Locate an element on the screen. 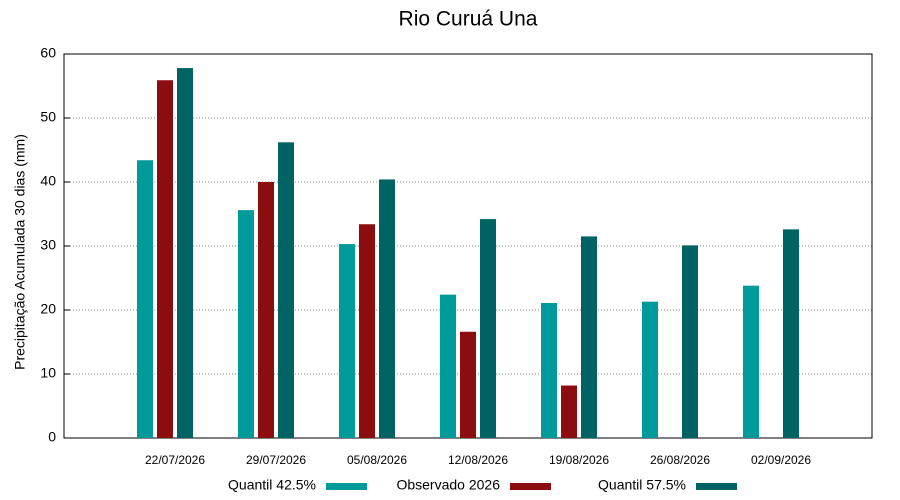  y-tick-label: 10 is located at coordinates (48, 373).